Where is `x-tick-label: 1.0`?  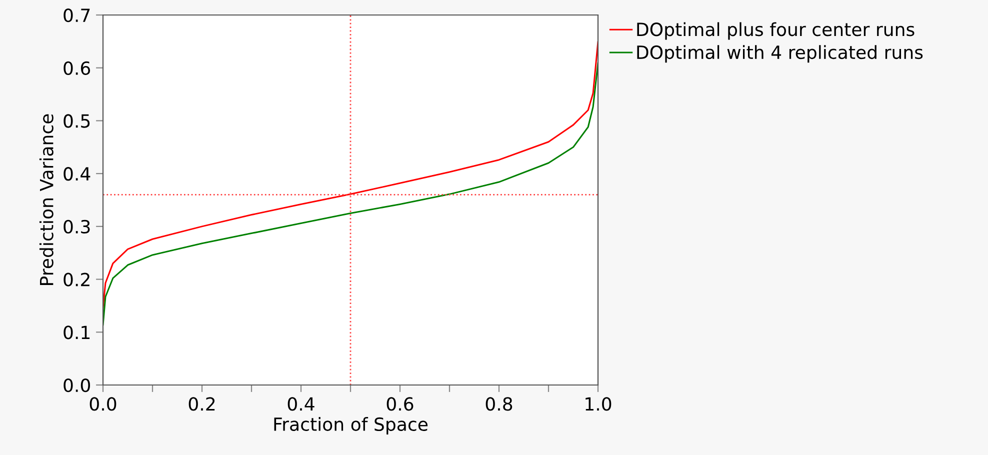 x-tick-label: 1.0 is located at coordinates (599, 404).